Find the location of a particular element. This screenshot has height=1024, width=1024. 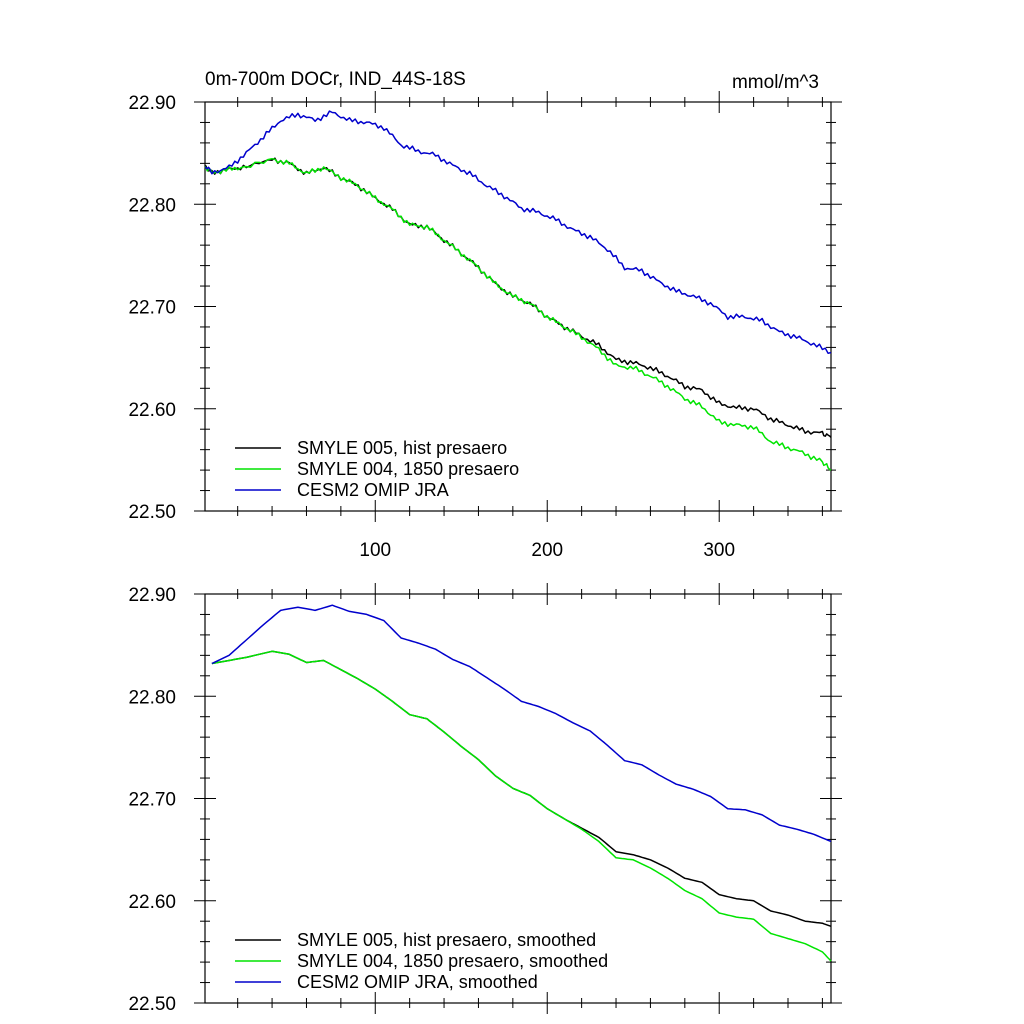

legend-label: CESM2 OMIP JRA is located at coordinates (373, 490).